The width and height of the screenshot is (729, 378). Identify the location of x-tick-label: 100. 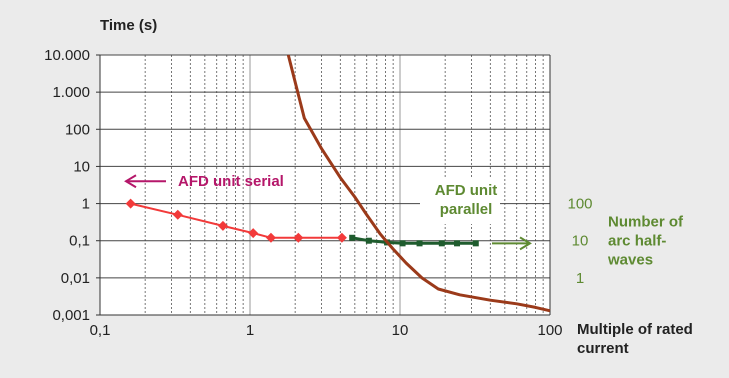
(549, 330).